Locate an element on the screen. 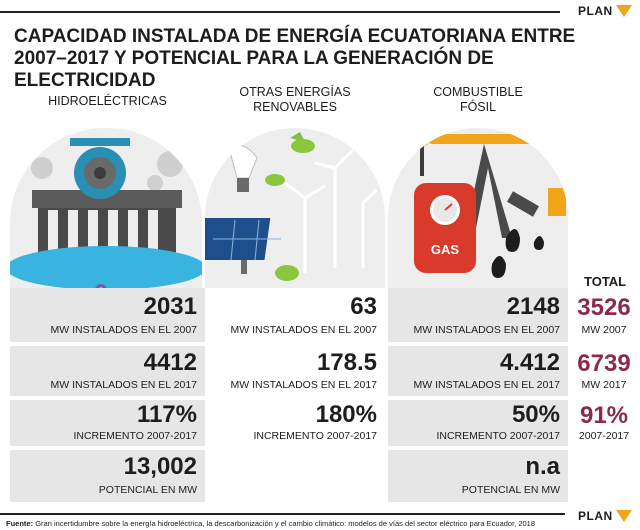 This screenshot has height=530, width=640. renewables-illustration is located at coordinates (295, 208).